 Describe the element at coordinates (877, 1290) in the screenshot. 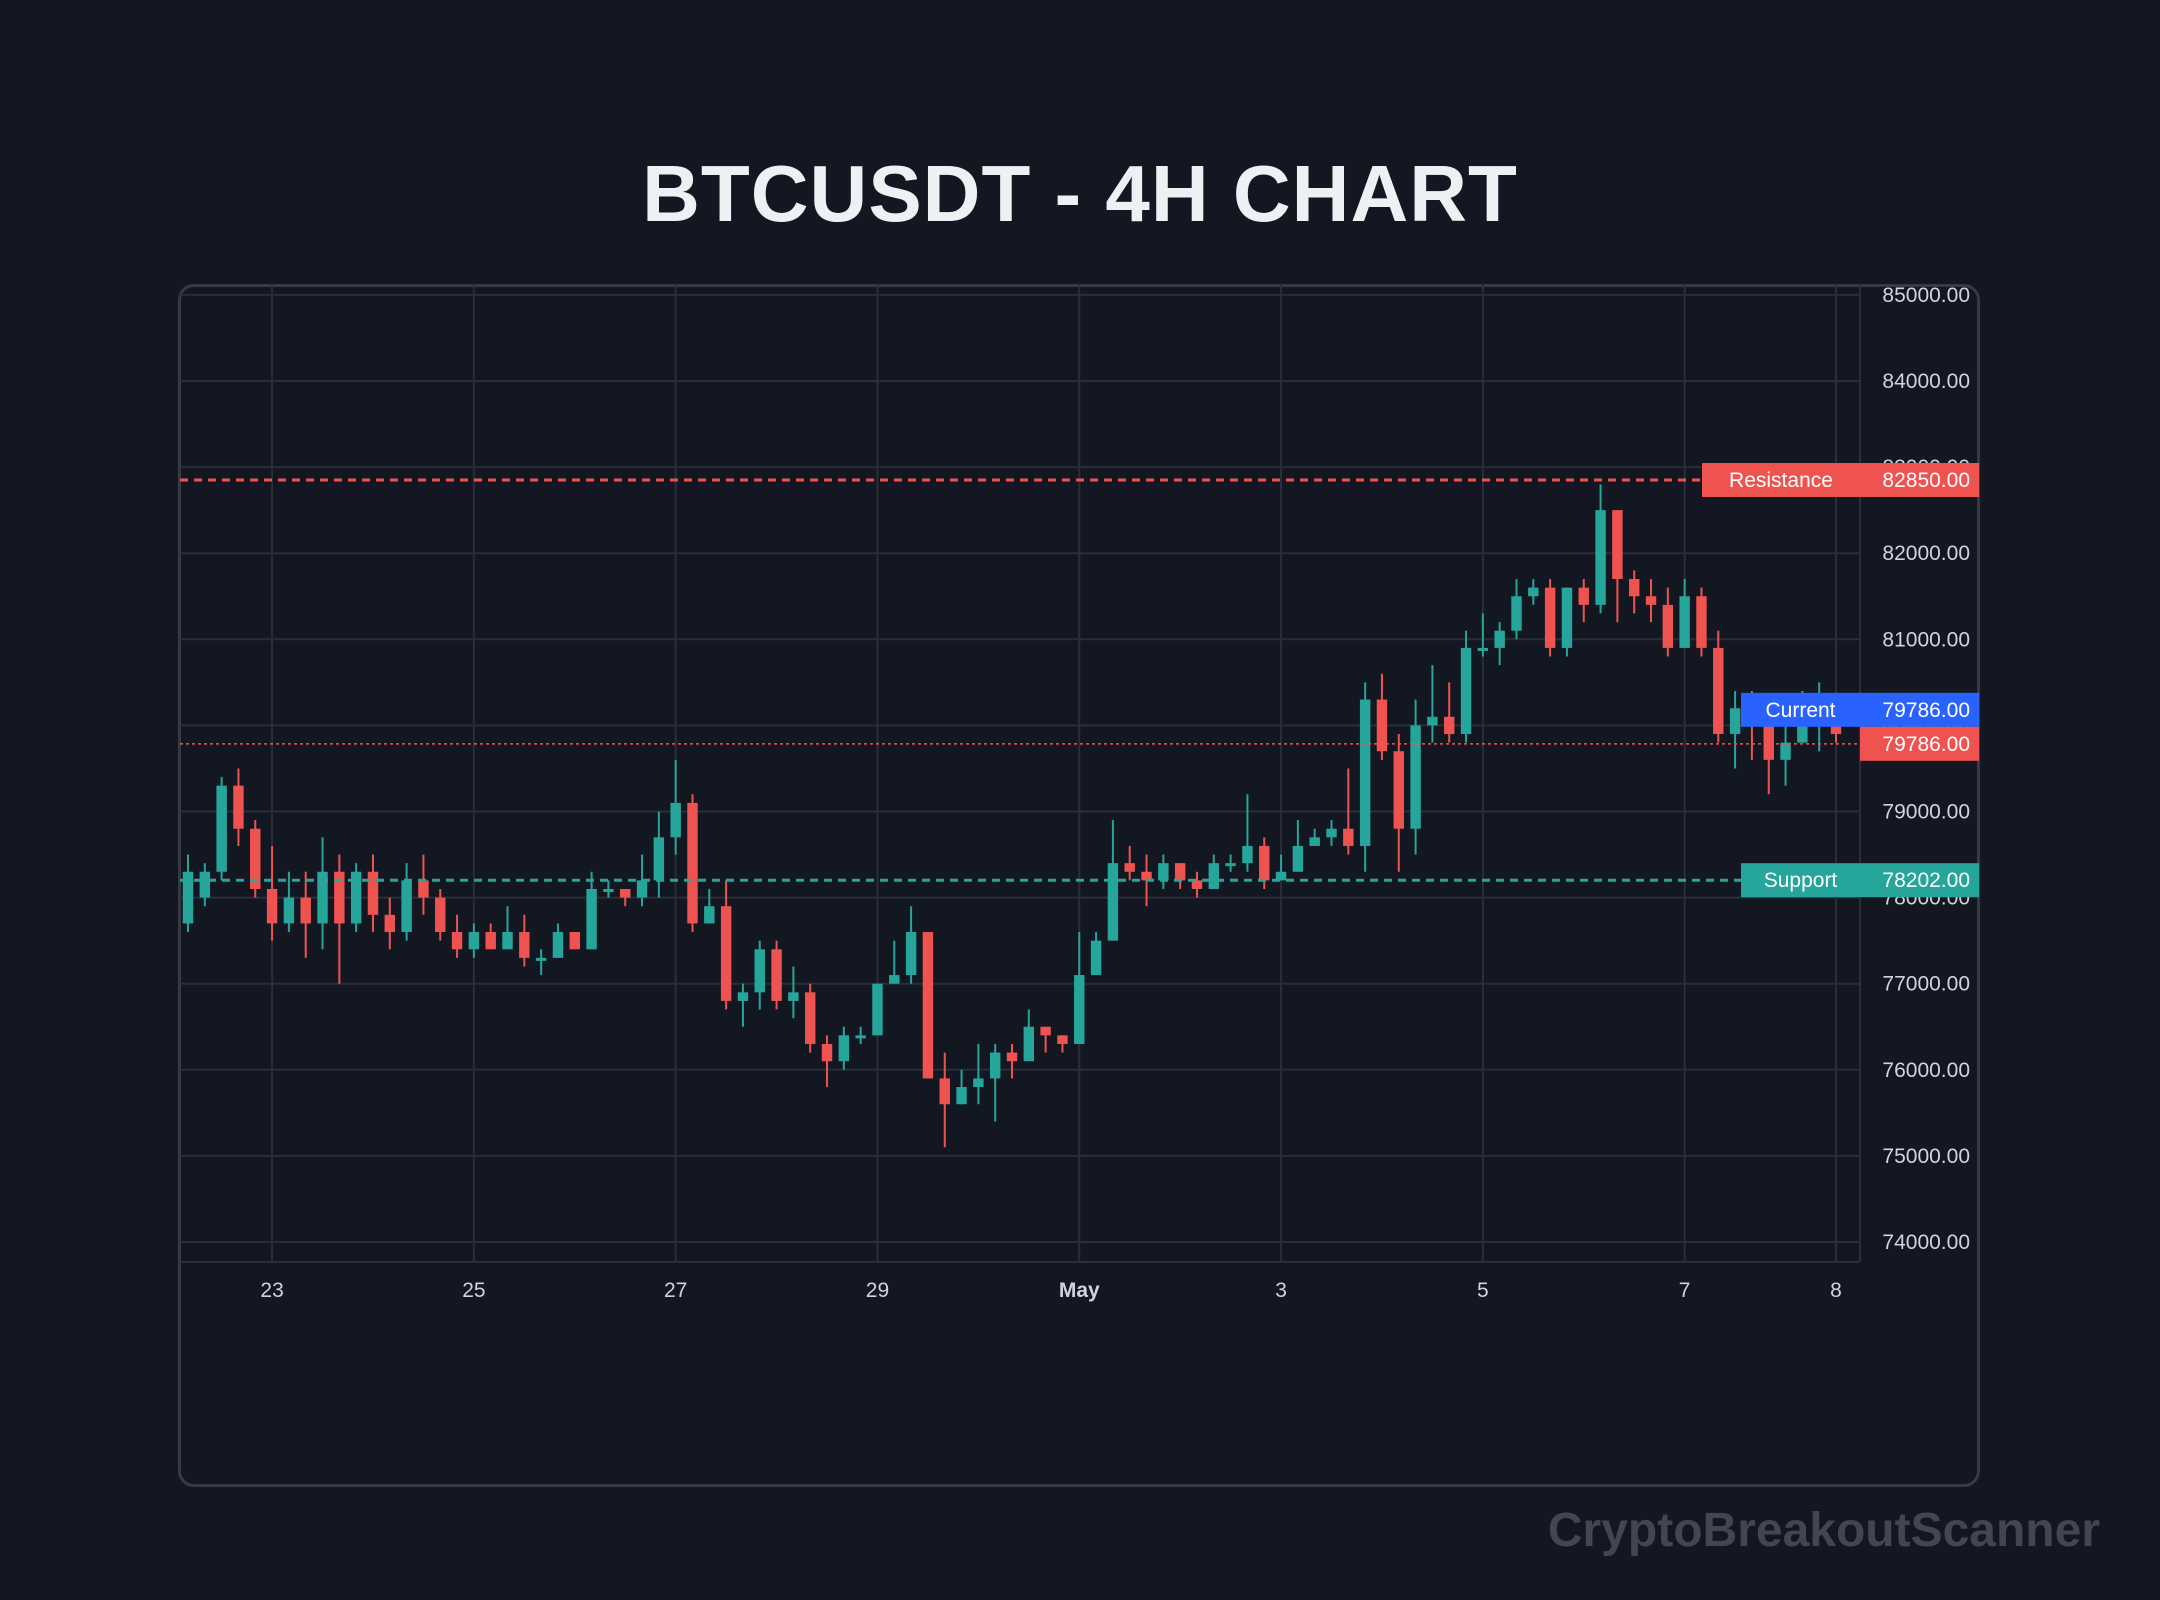

I see `x-tick-label: 29` at that location.